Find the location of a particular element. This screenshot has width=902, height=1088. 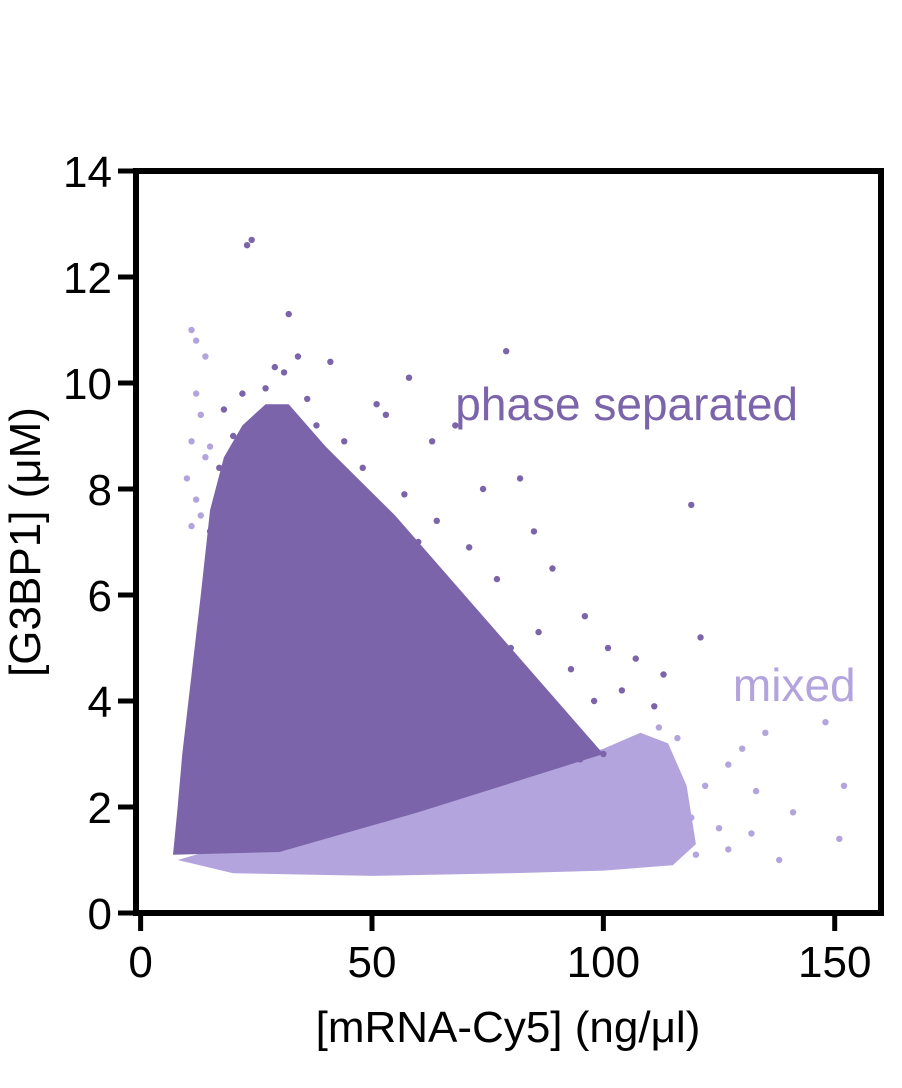

x-tick-label: 50 is located at coordinates (372, 962).